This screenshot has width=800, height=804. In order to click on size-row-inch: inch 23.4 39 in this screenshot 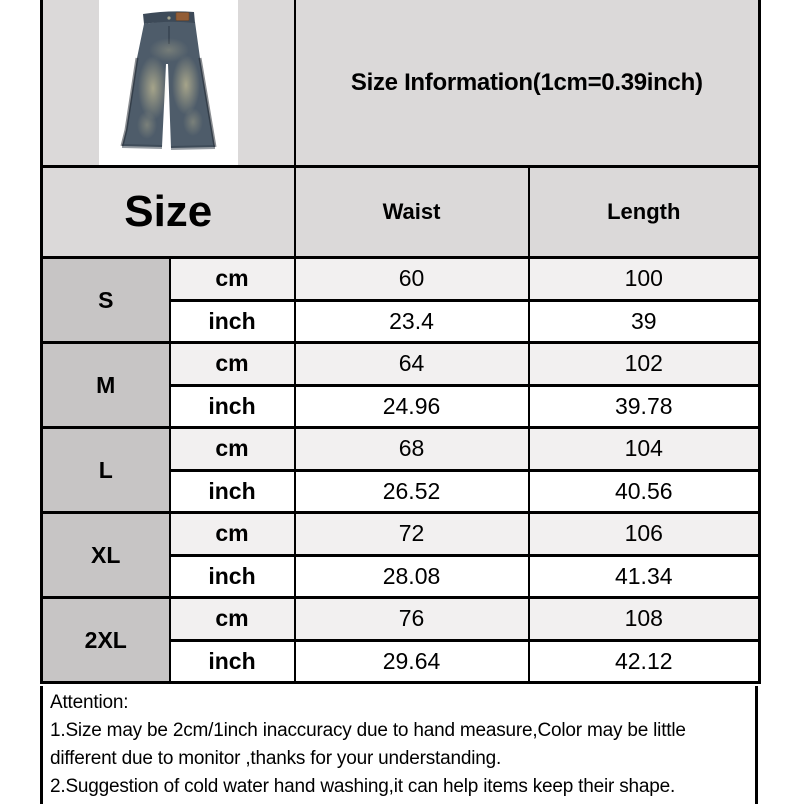, I will do `click(402, 321)`.